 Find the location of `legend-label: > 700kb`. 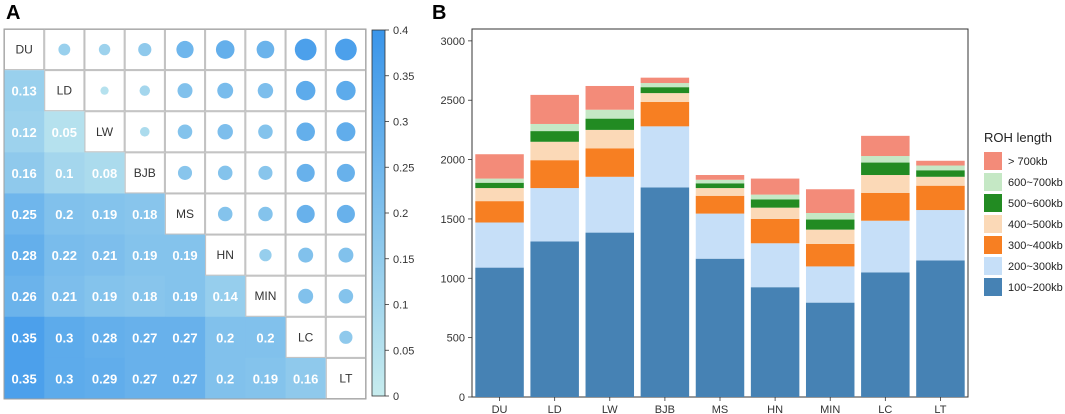

legend-label: > 700kb is located at coordinates (1027, 162).